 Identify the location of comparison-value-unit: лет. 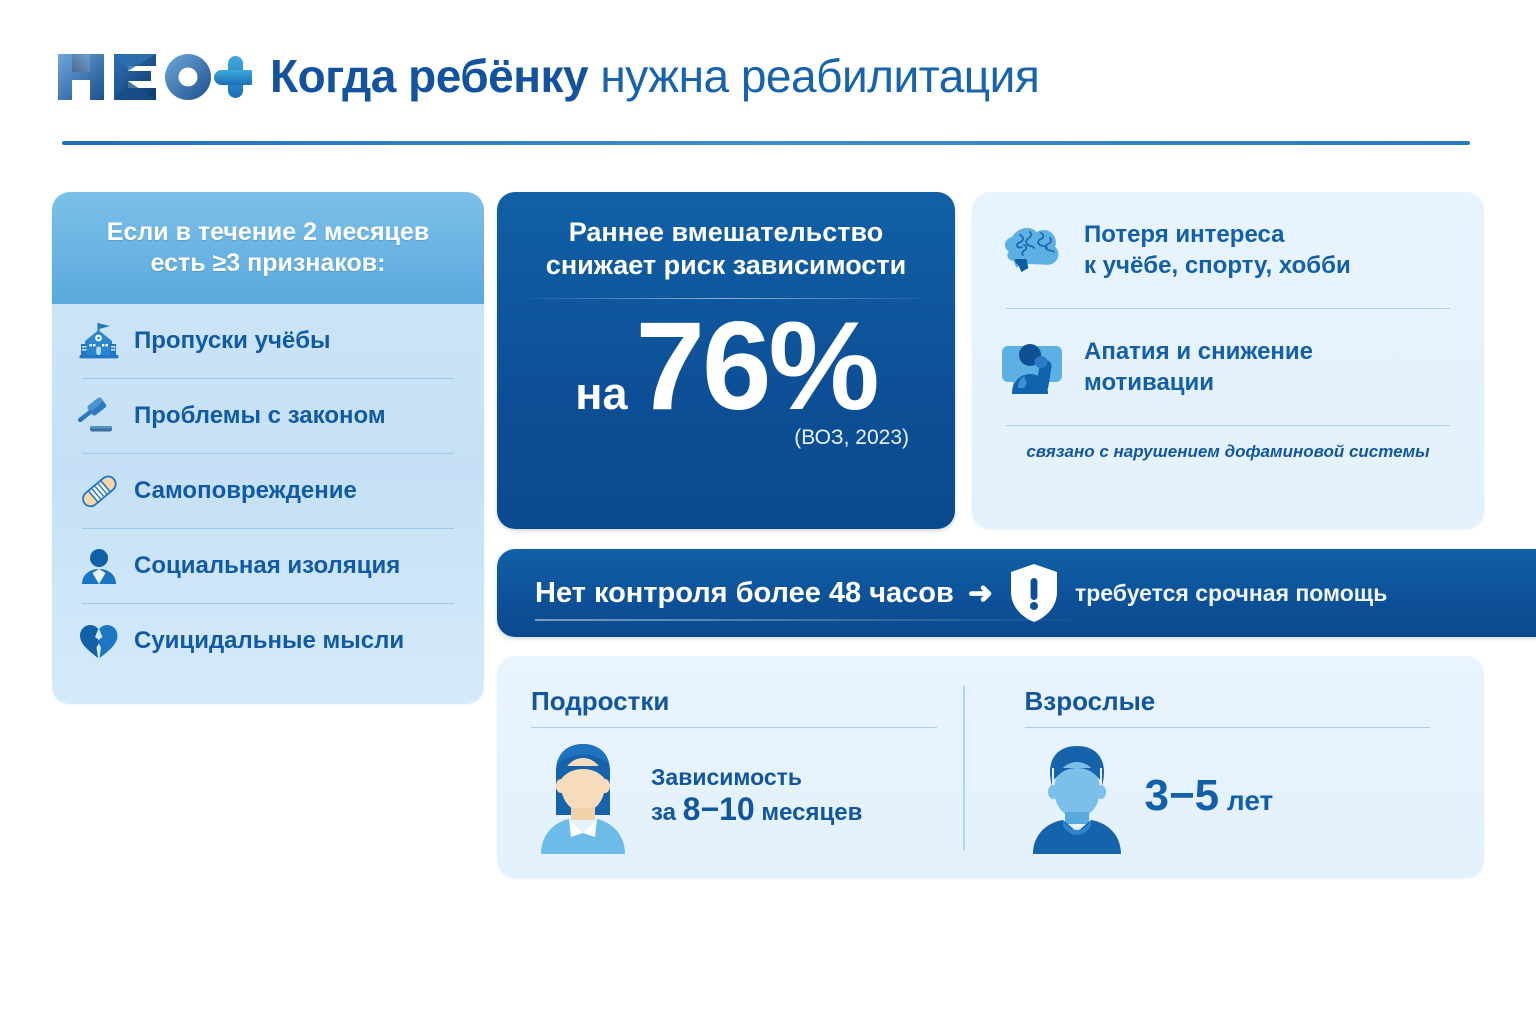
(1246, 800).